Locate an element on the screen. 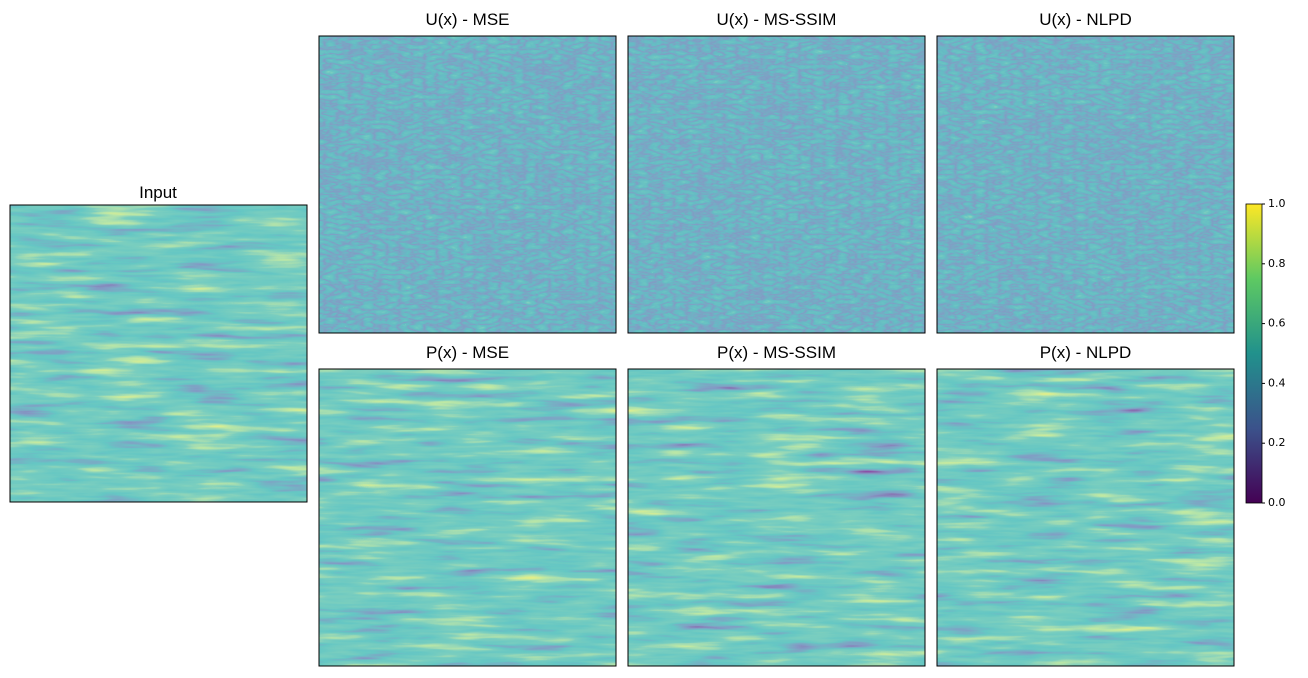  panel-title: U(x) - MSE is located at coordinates (467, 19).